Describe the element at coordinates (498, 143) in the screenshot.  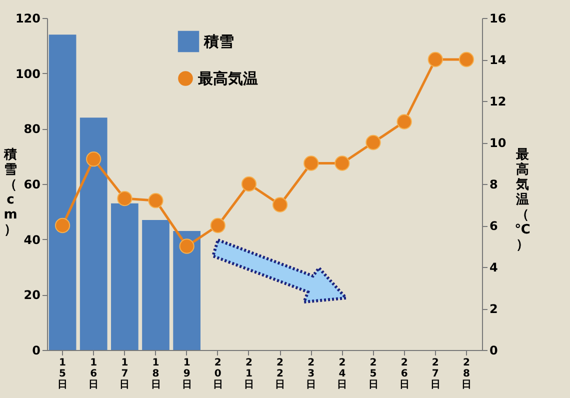
I see `y2-tick-label: 10` at that location.